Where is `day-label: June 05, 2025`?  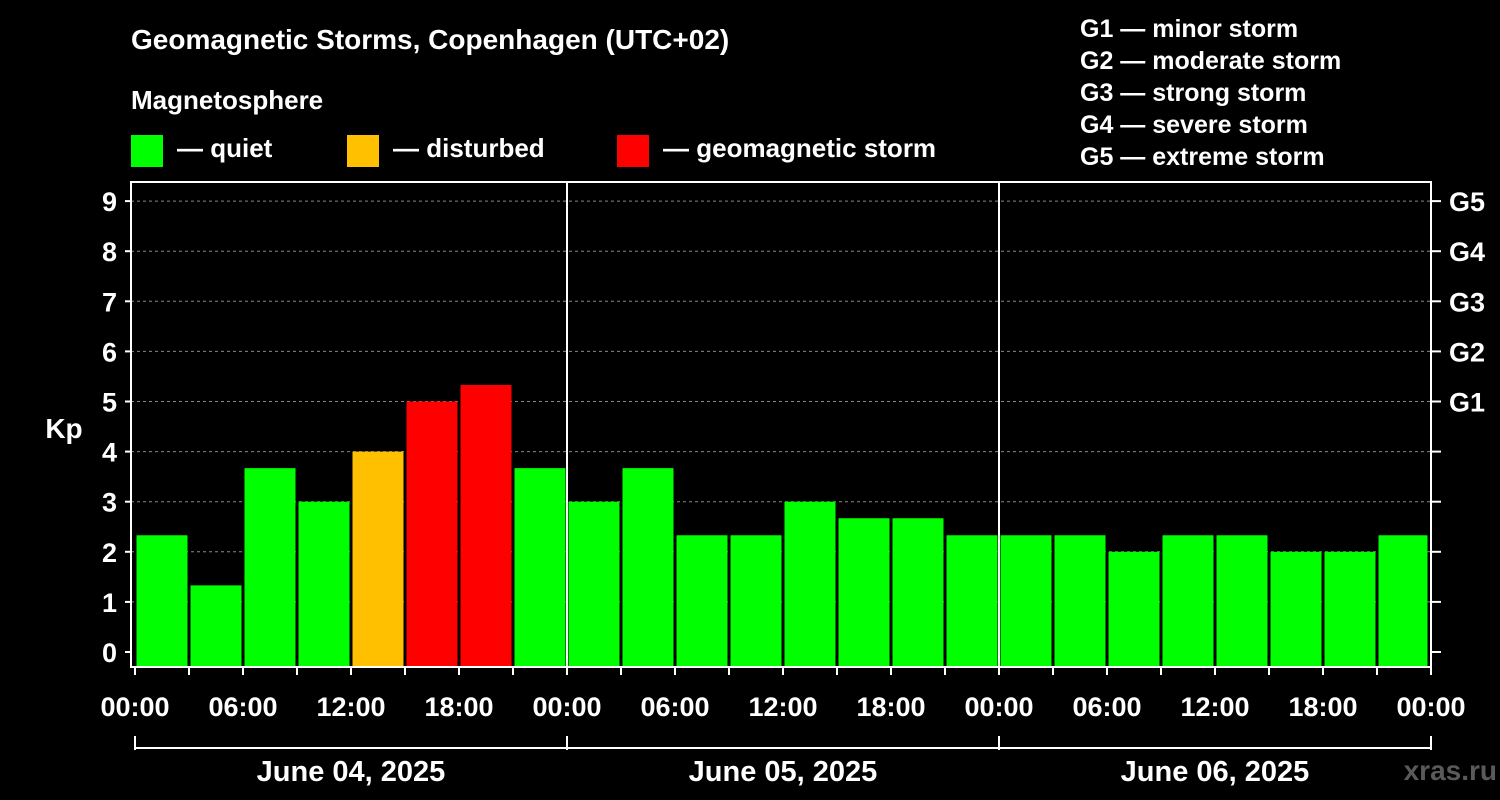 day-label: June 05, 2025 is located at coordinates (783, 772).